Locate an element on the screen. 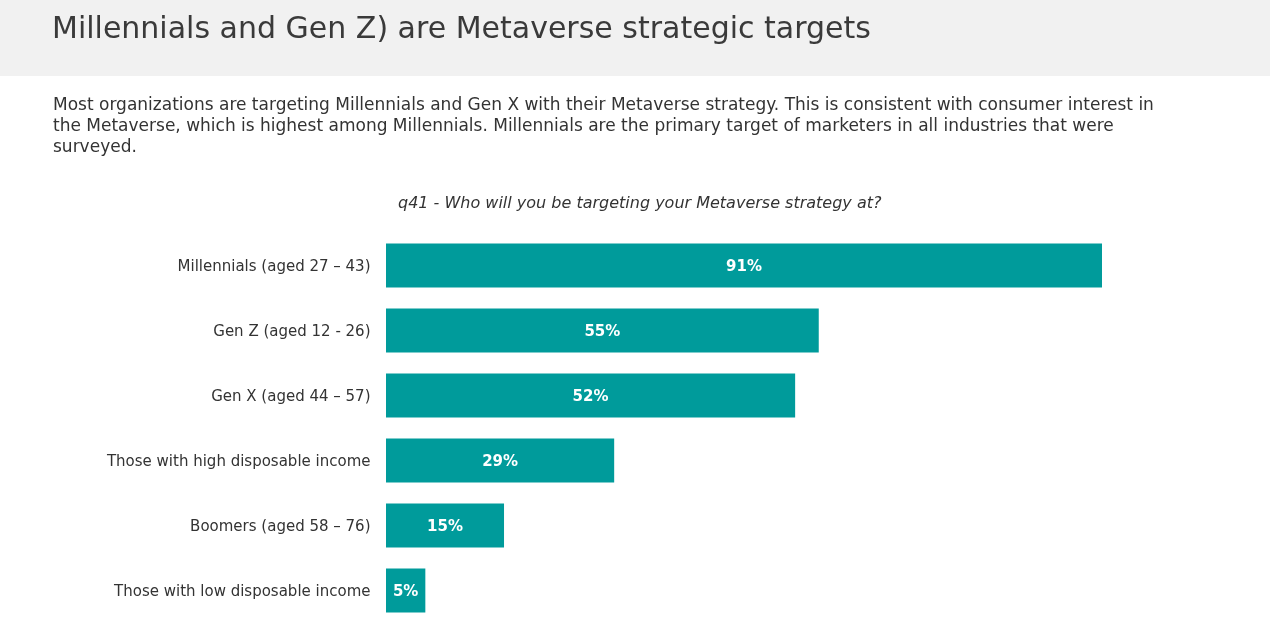 This screenshot has width=1280, height=636. data-label: 55% is located at coordinates (602, 330).